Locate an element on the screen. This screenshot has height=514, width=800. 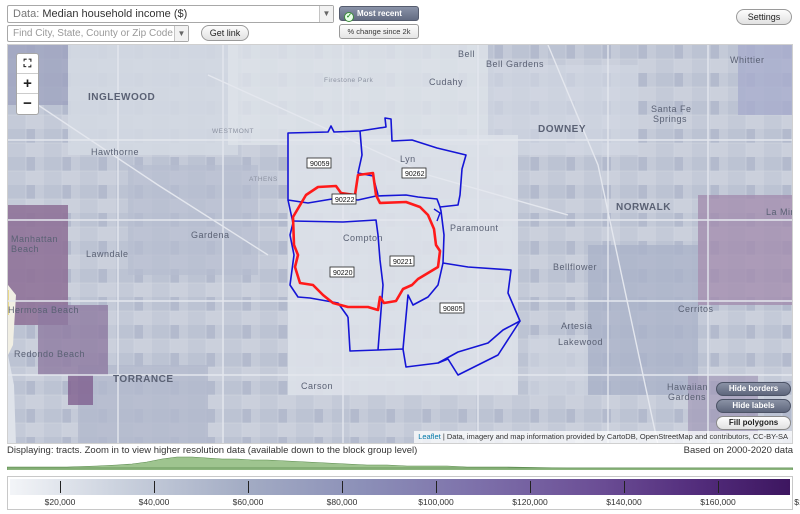
data-select-prefix: Data: is located at coordinates (26, 14).